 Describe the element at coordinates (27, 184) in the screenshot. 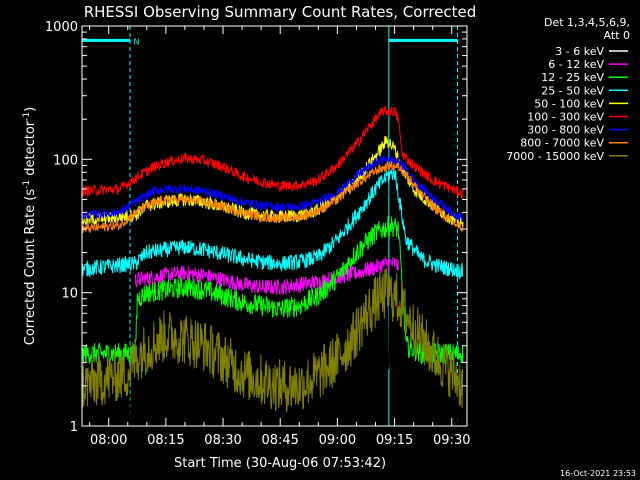

I see `y-axis-label-sup1: -1` at that location.